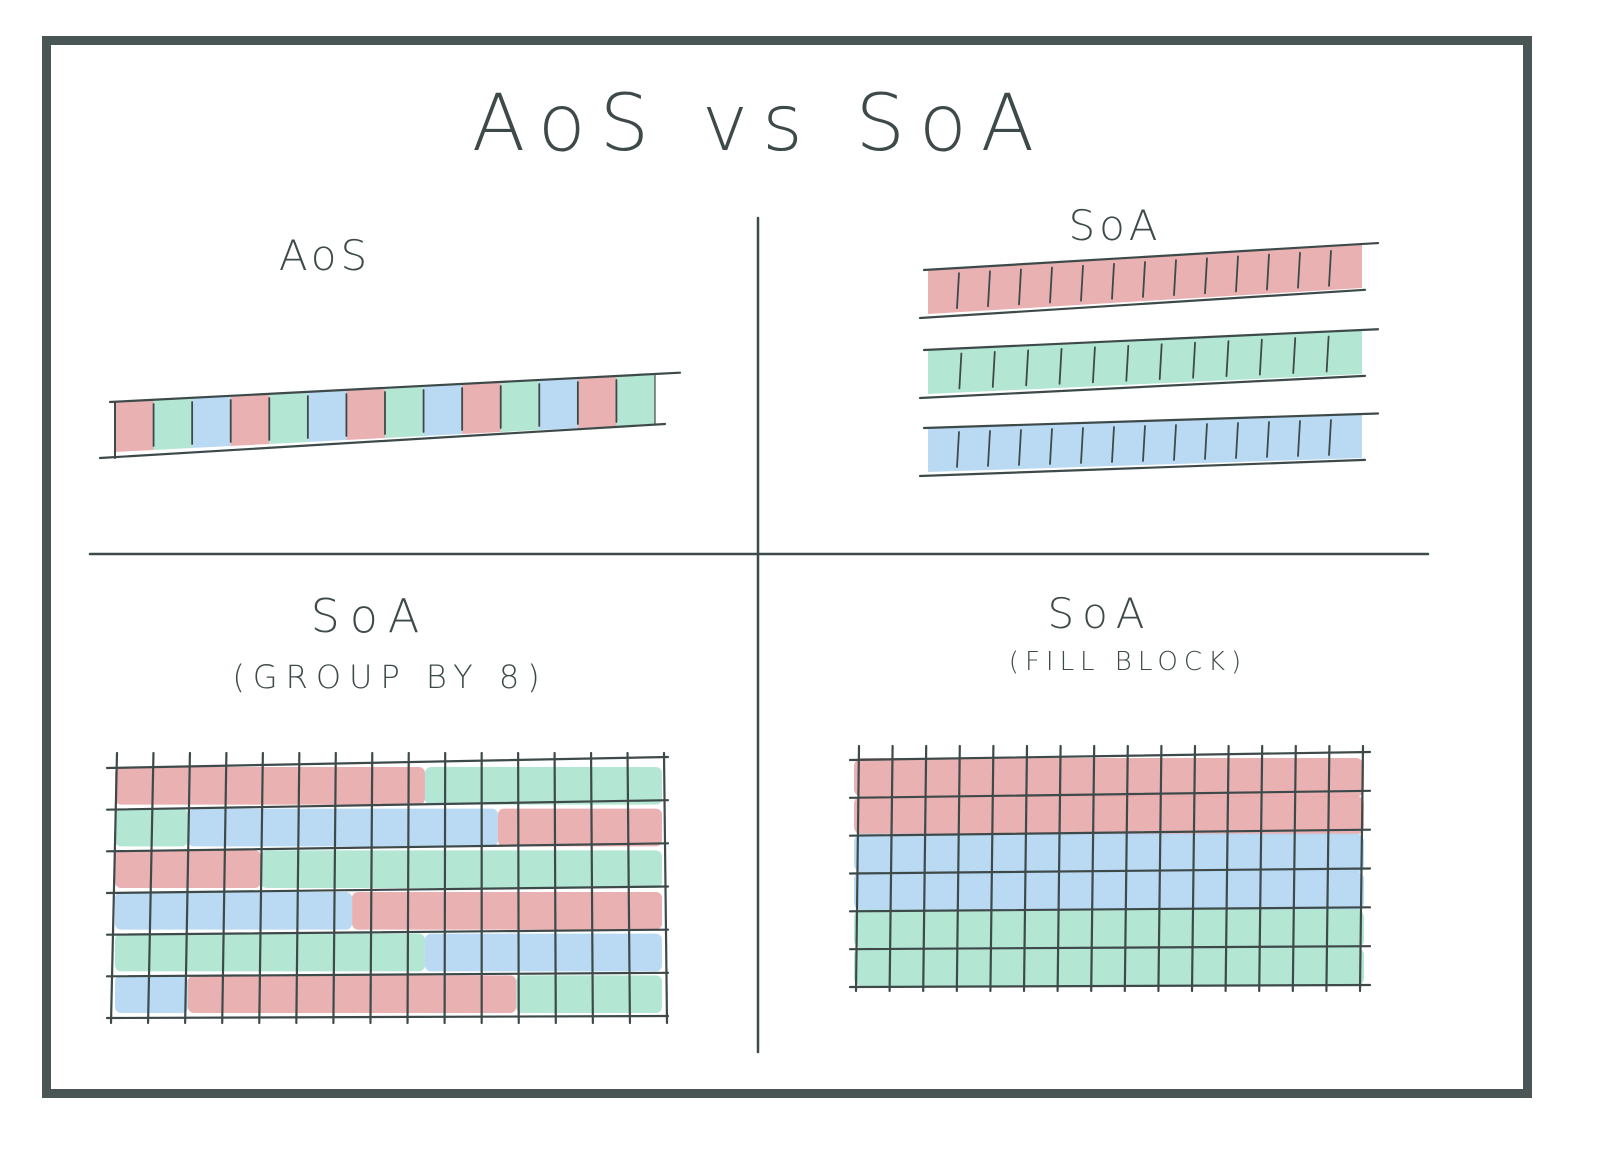  What do you see at coordinates (1151, 256) in the screenshot?
I see `soa-strip-top-edge` at bounding box center [1151, 256].